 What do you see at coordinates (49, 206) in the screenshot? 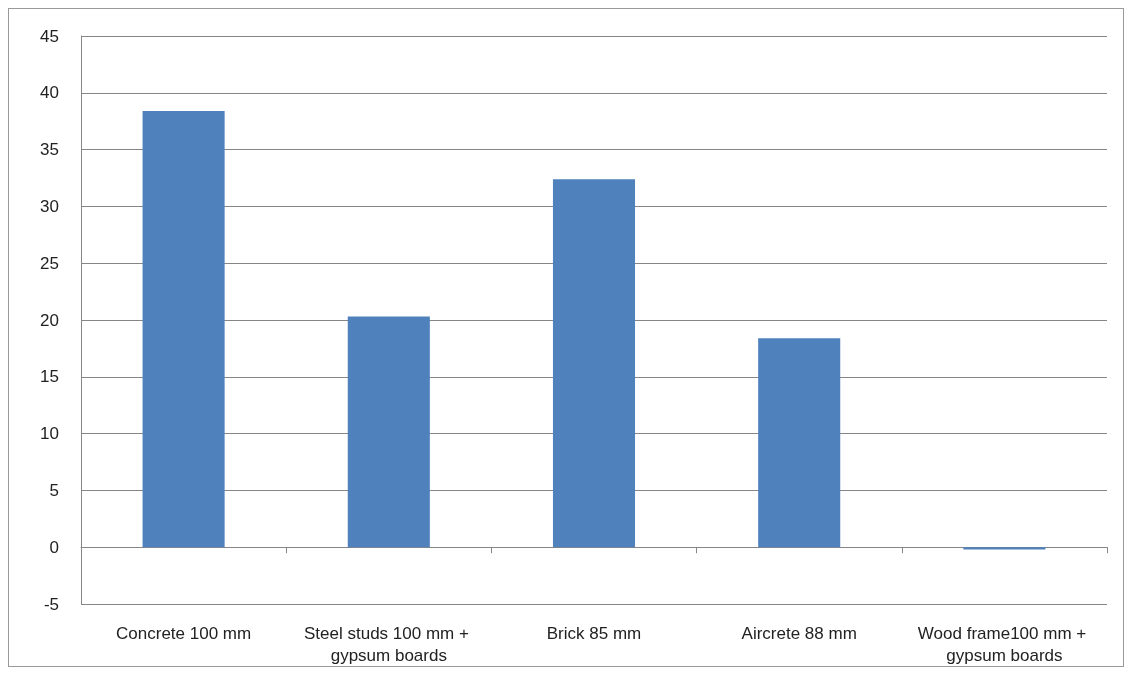
I see `y-tick-label: 30` at bounding box center [49, 206].